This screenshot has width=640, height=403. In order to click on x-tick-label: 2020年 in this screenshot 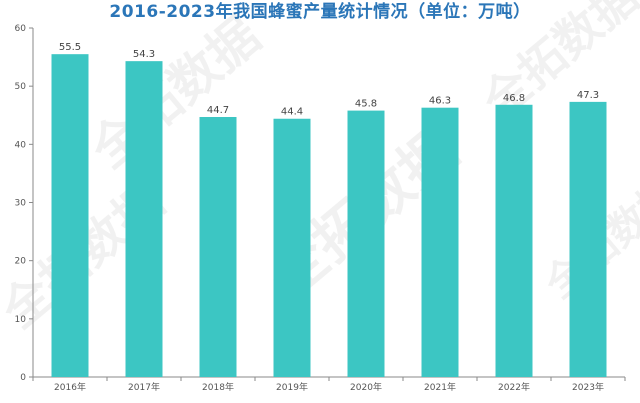, I will do `click(366, 387)`.